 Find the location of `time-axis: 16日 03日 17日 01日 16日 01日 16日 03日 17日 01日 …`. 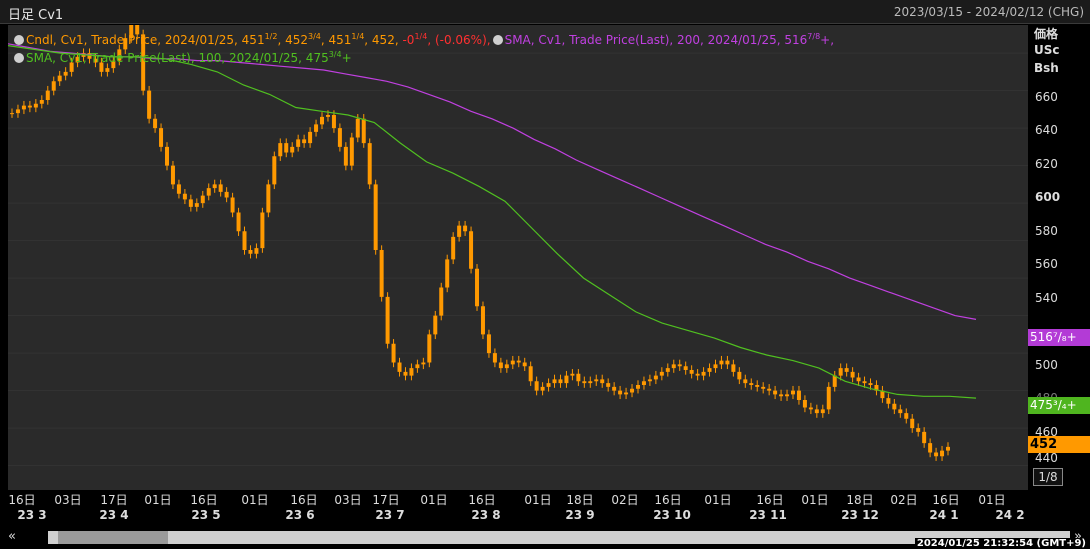

time-axis: 16日 03日 17日 01日 16日 01日 16日 03日 17日 01日 … is located at coordinates (518, 508).